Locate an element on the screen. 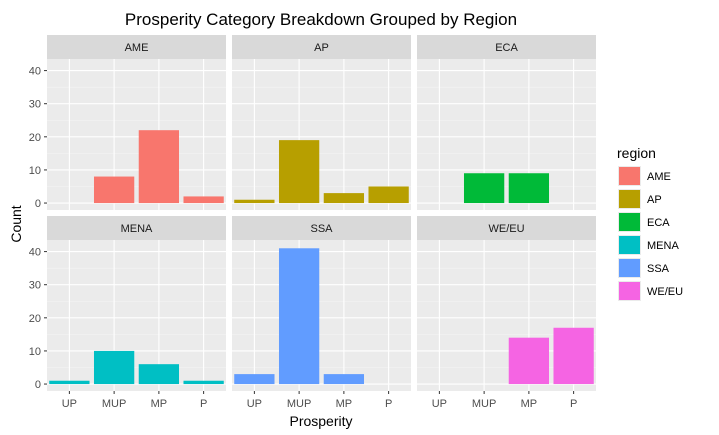 The height and width of the screenshot is (435, 719). facet-strip-label: AME is located at coordinates (137, 48).